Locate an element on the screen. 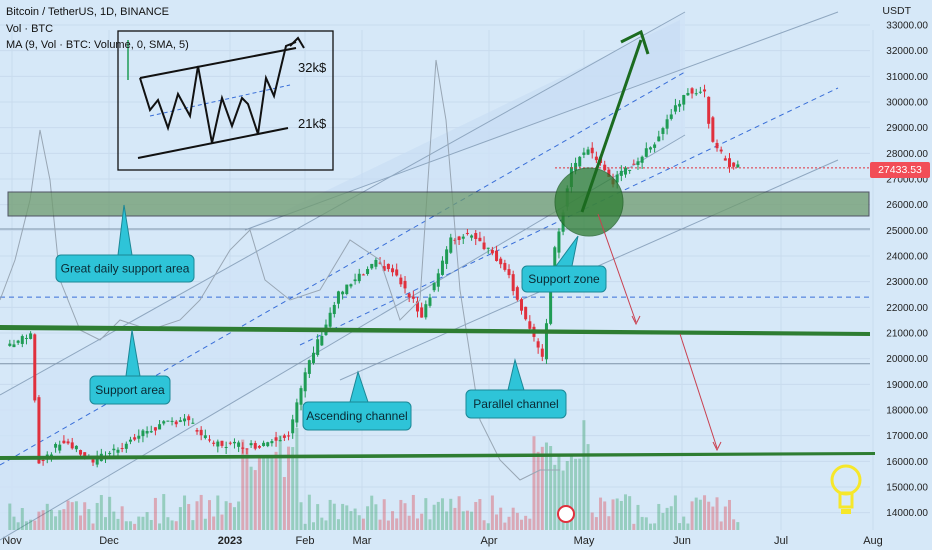 The width and height of the screenshot is (932, 550). y-tick-label: 18000.00 is located at coordinates (907, 411).